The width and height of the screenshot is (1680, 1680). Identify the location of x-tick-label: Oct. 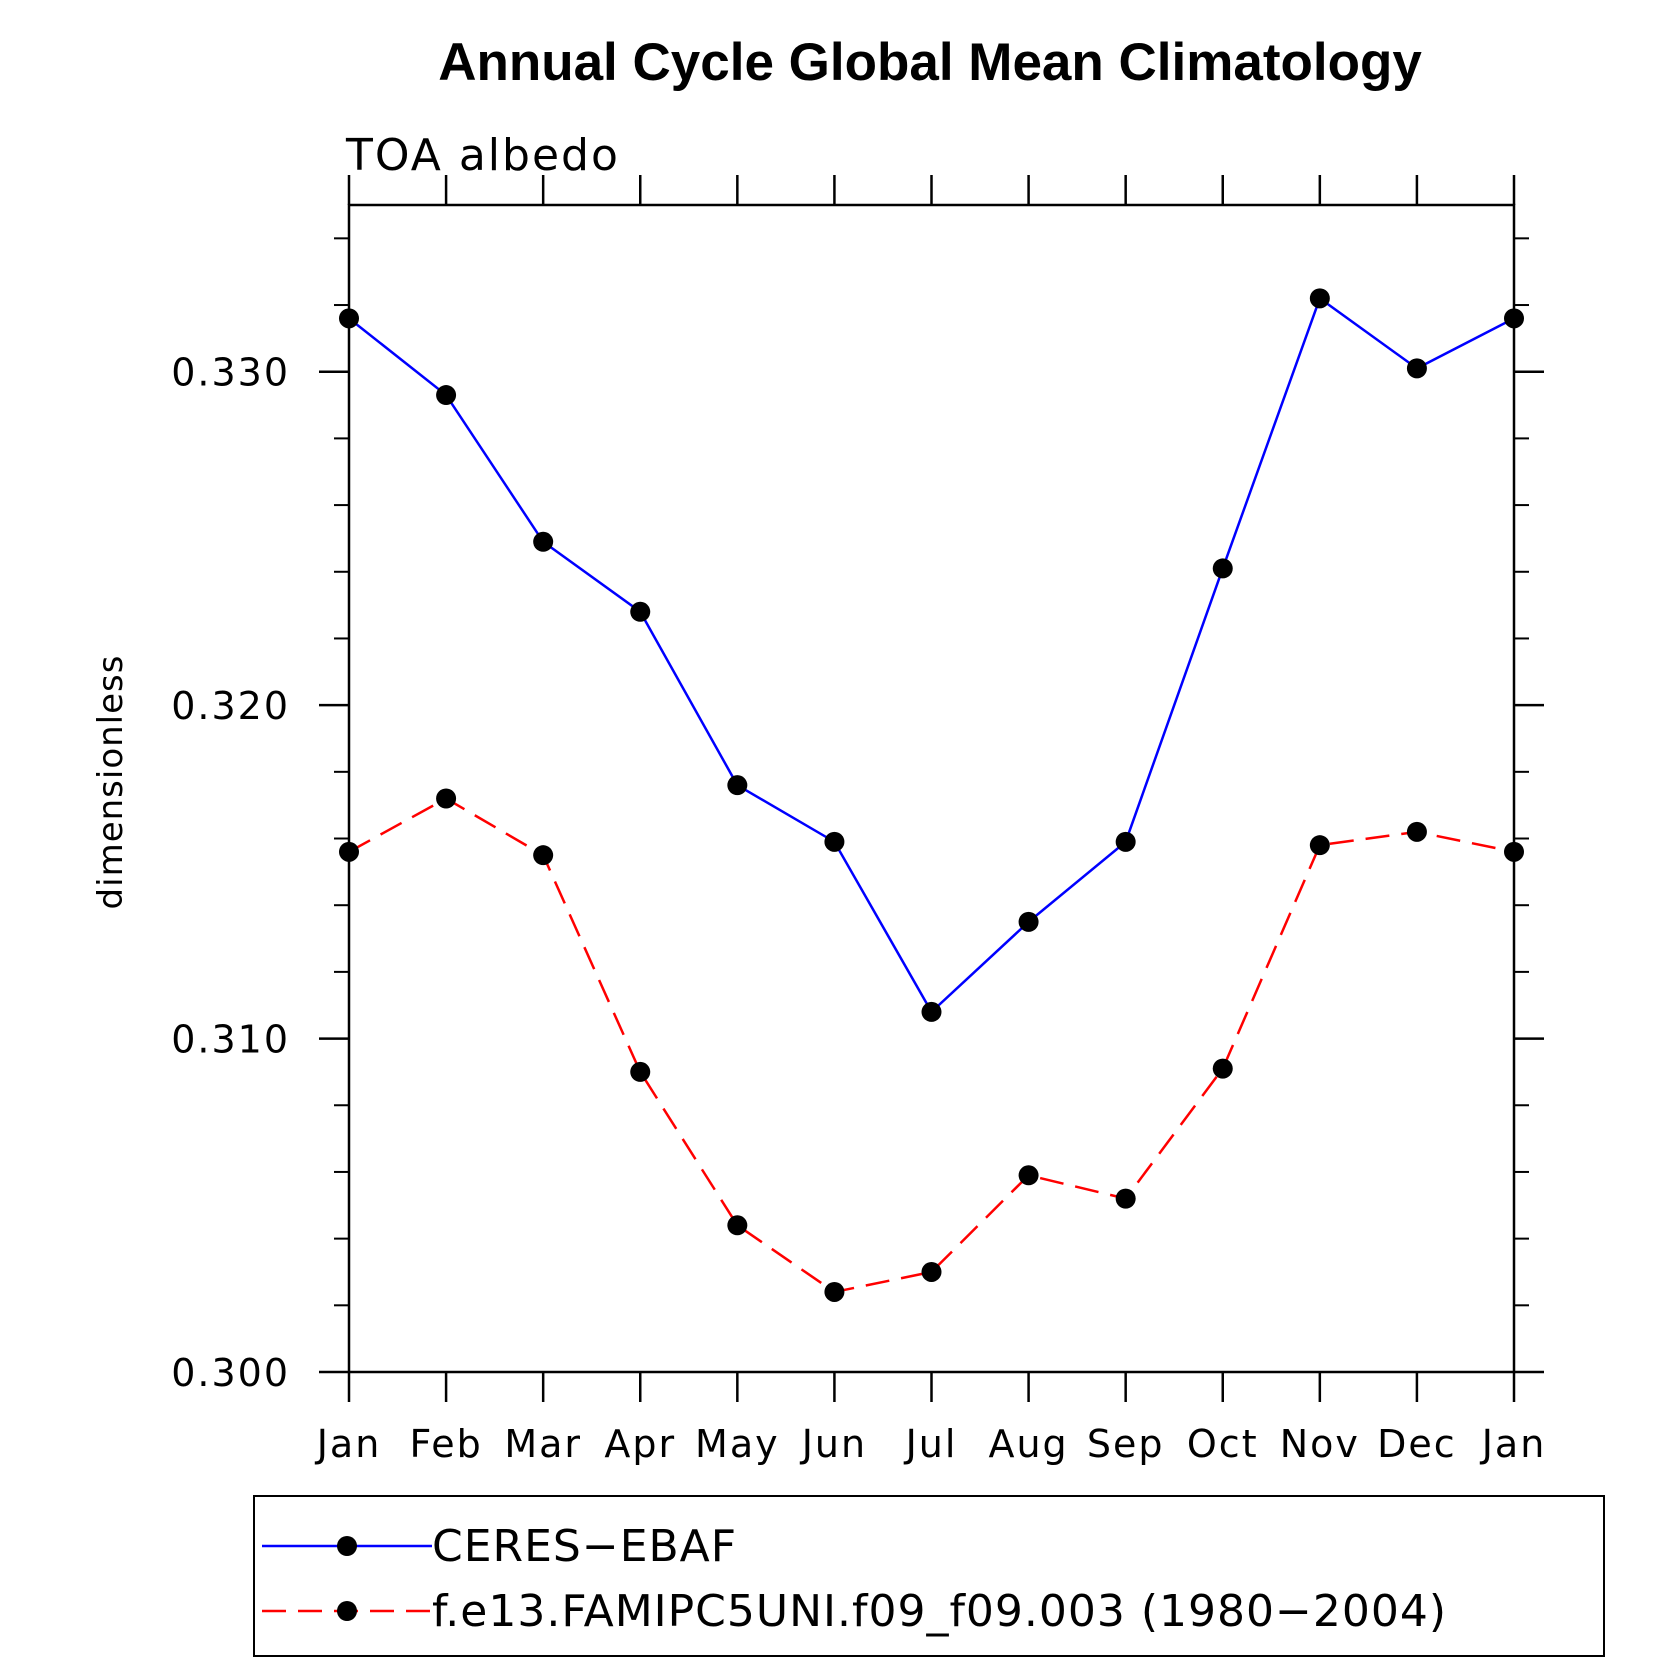
(1223, 1444).